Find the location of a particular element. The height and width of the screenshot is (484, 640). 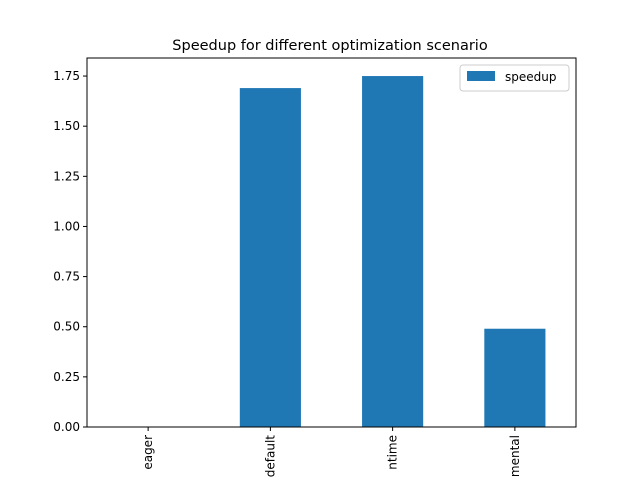

x-tick-label: mental is located at coordinates (515, 456).